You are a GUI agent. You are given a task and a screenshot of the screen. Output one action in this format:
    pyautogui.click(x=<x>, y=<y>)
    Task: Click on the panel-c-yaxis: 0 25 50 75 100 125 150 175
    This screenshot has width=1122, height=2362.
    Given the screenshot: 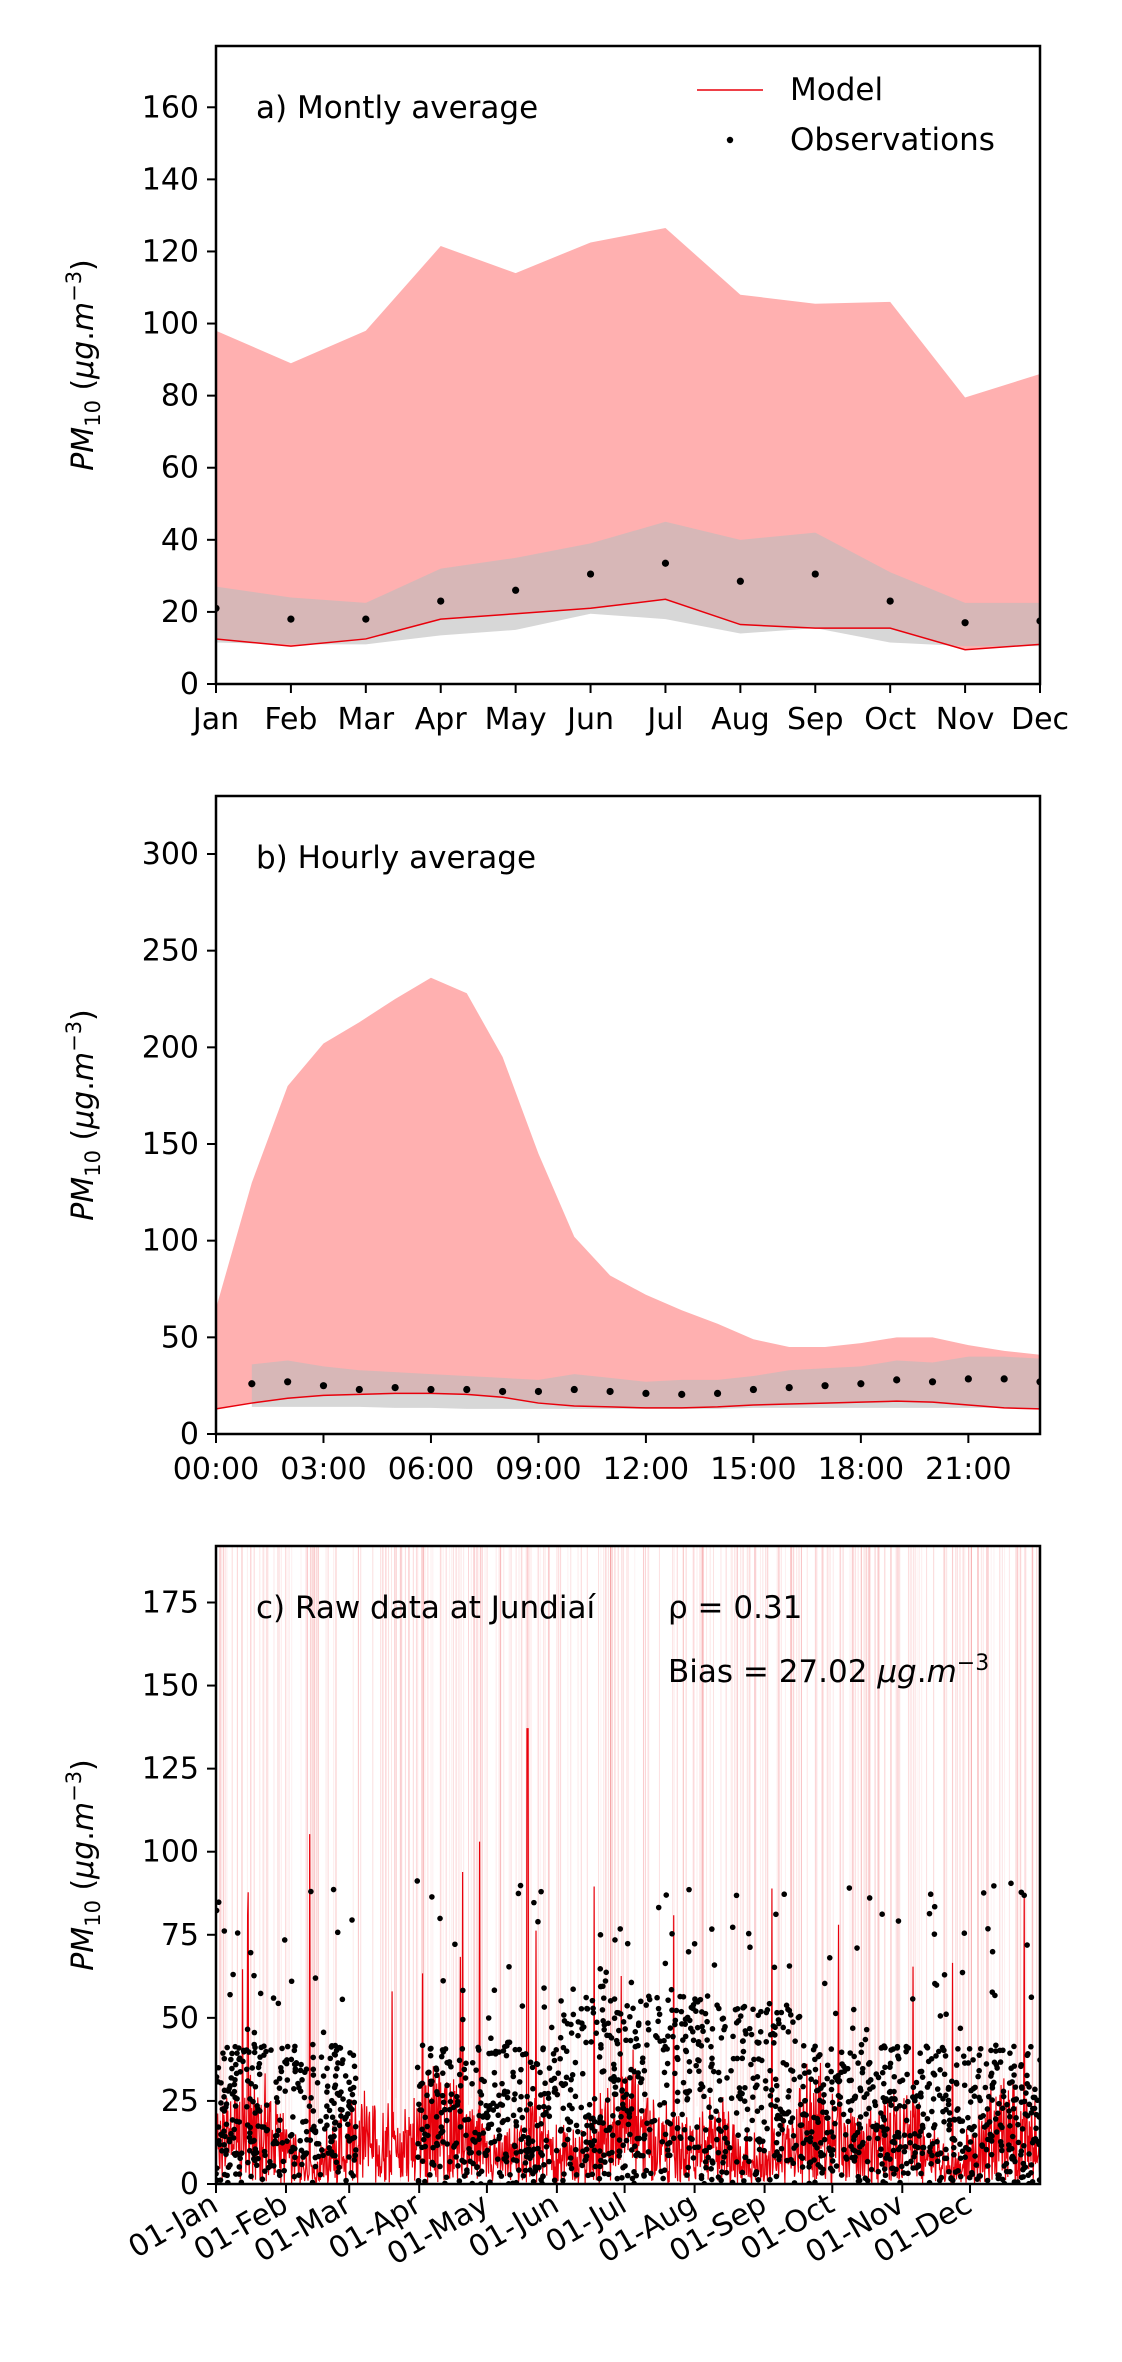 What is the action you would take?
    pyautogui.click(x=179, y=1893)
    